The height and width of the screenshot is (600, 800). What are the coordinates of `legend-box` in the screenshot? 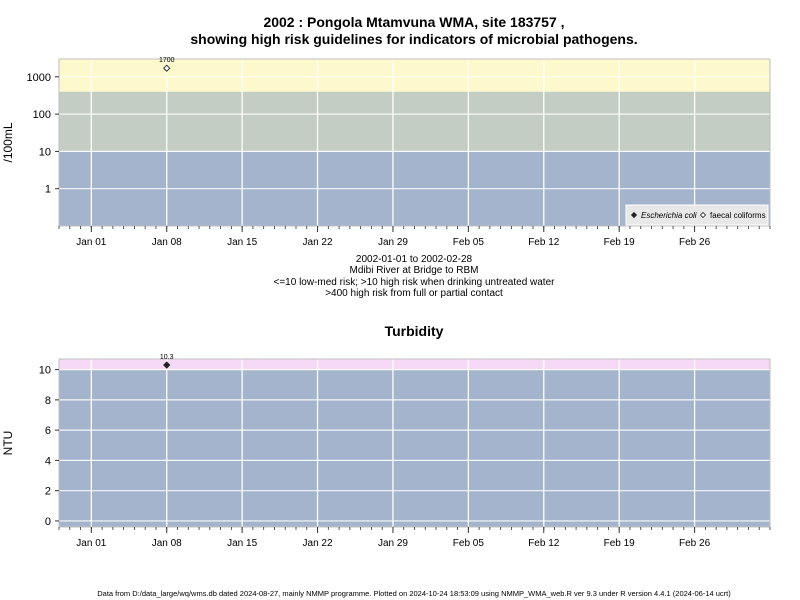 It's located at (697, 215).